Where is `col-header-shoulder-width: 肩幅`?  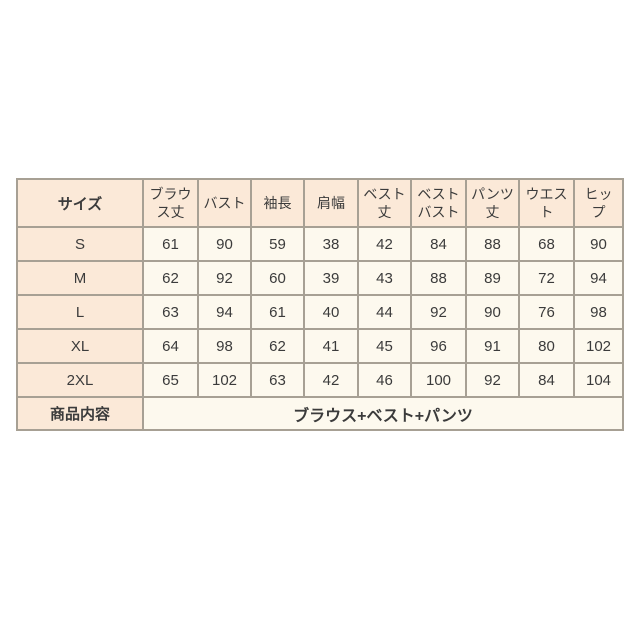
col-header-shoulder-width: 肩幅 is located at coordinates (331, 203).